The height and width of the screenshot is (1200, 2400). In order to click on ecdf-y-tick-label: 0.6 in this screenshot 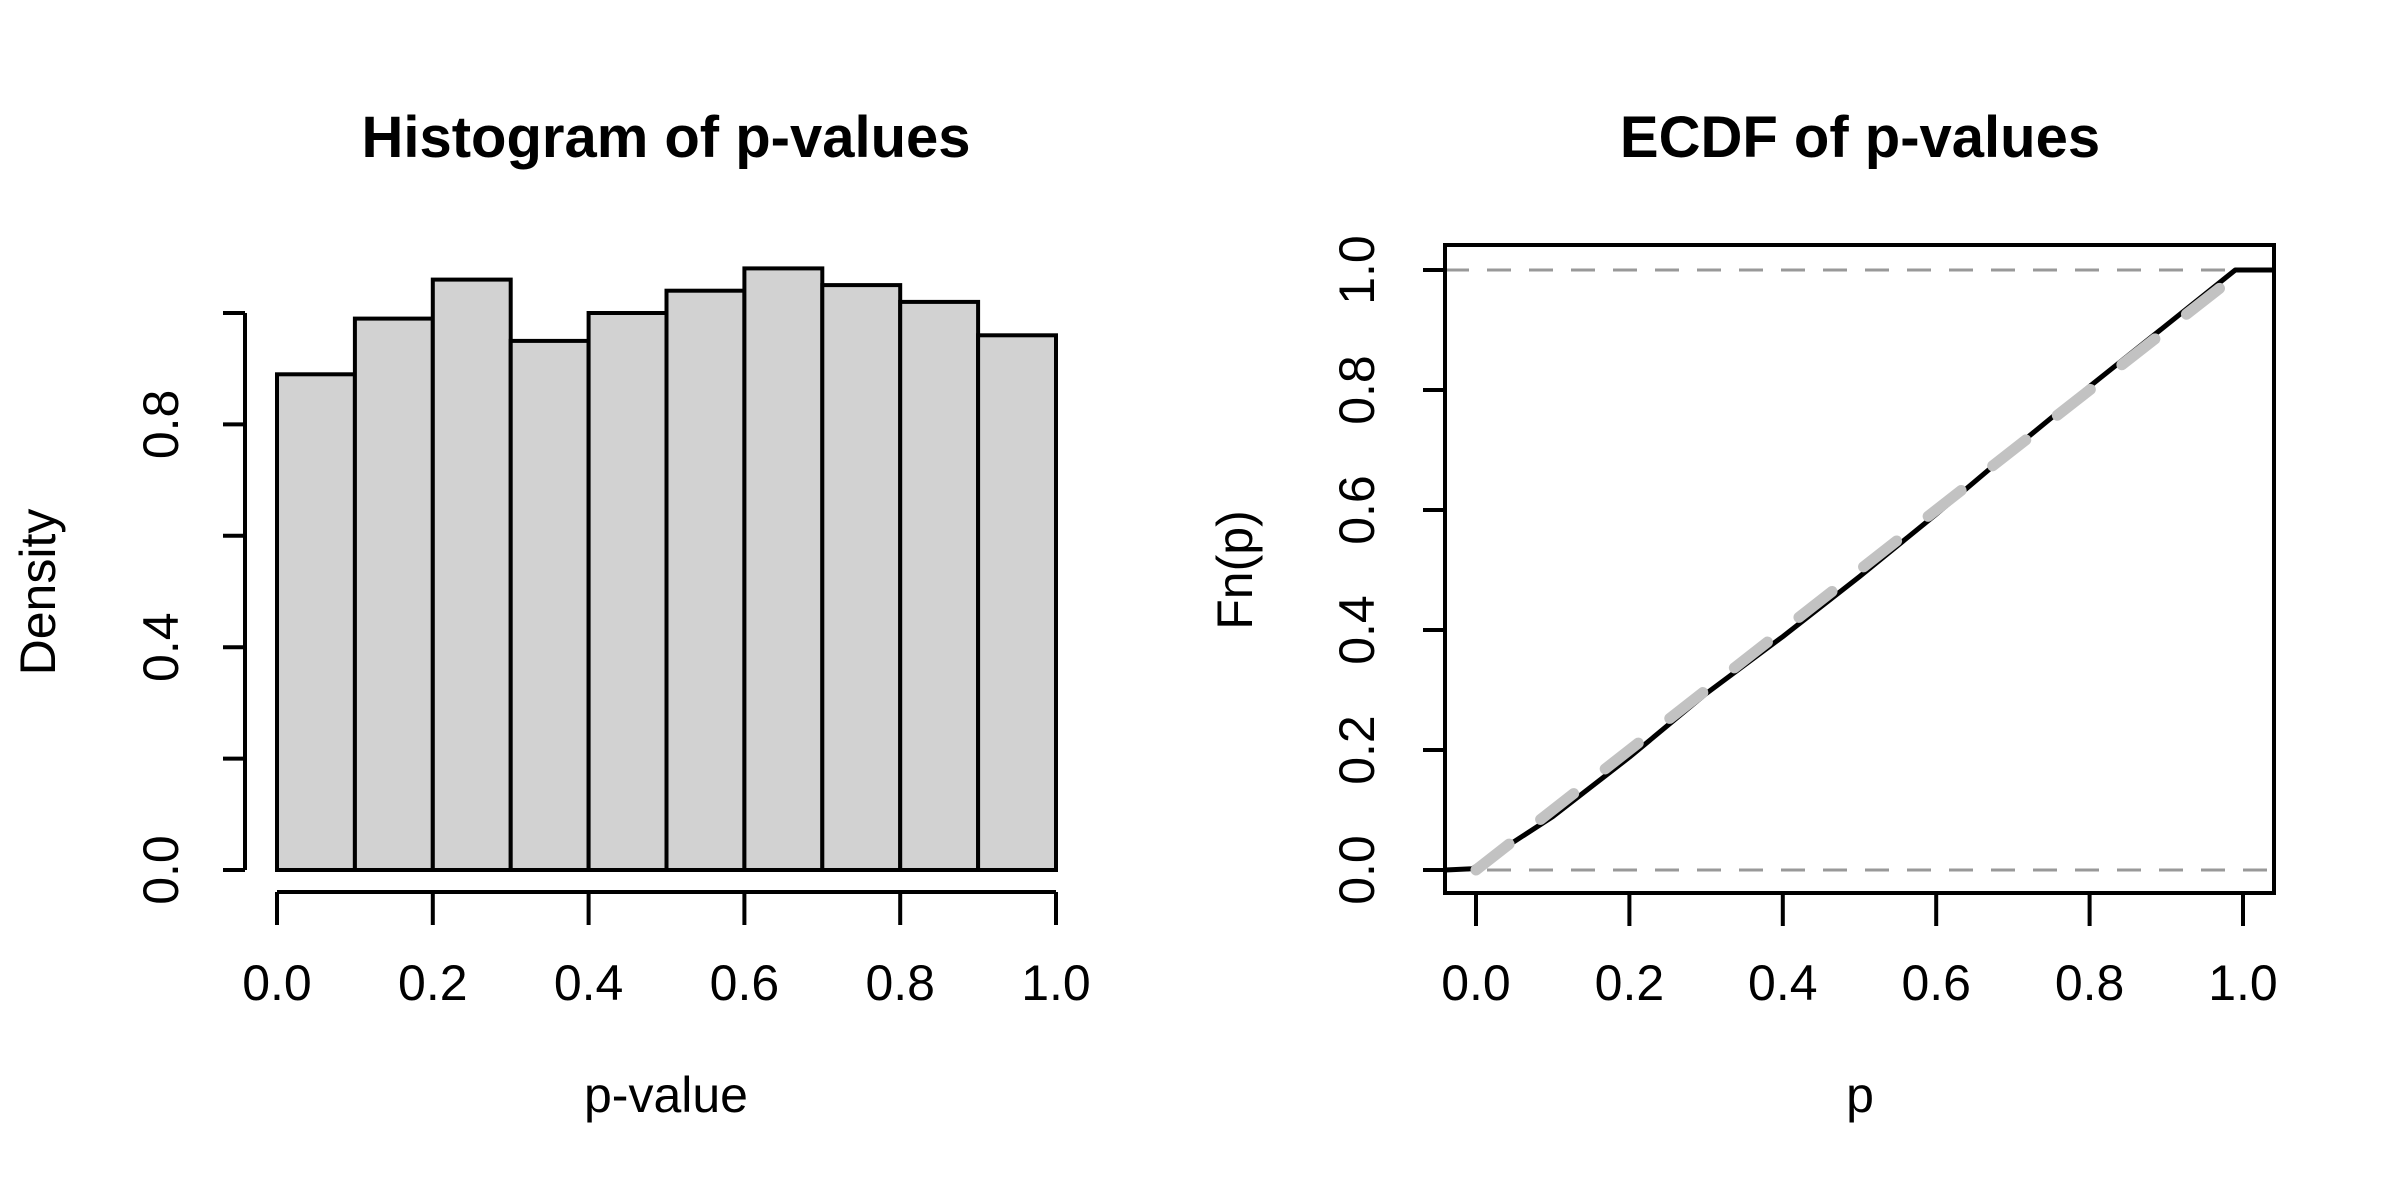, I will do `click(1357, 510)`.